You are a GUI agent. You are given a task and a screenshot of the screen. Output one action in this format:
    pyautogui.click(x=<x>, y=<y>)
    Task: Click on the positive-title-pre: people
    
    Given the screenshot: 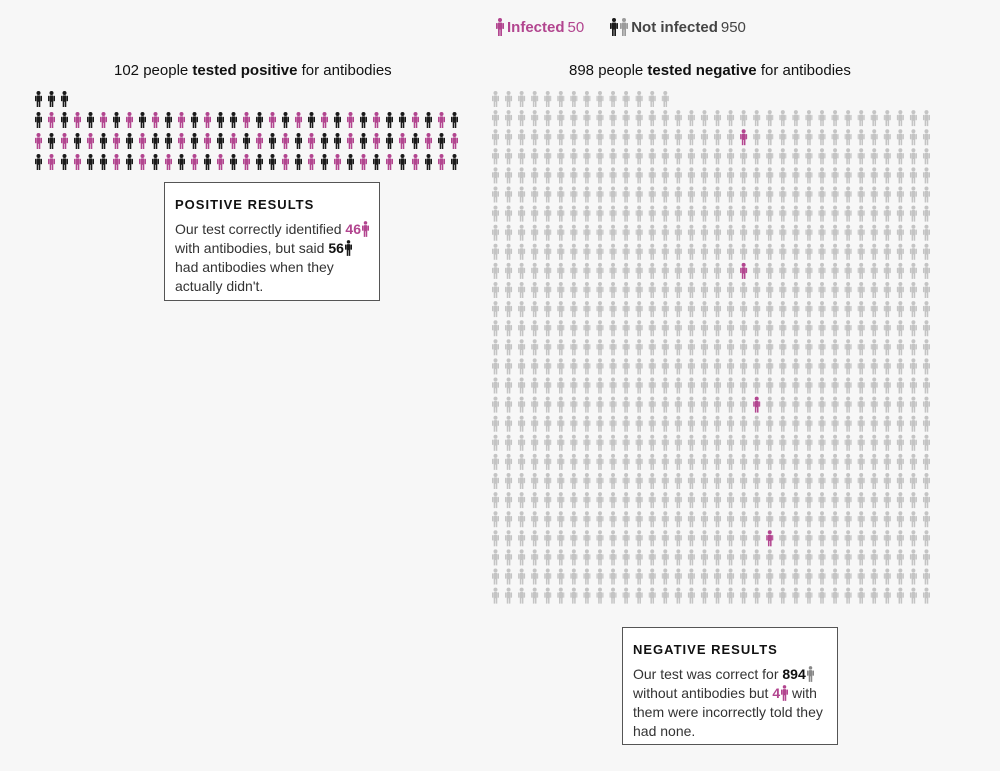 What is the action you would take?
    pyautogui.click(x=166, y=70)
    